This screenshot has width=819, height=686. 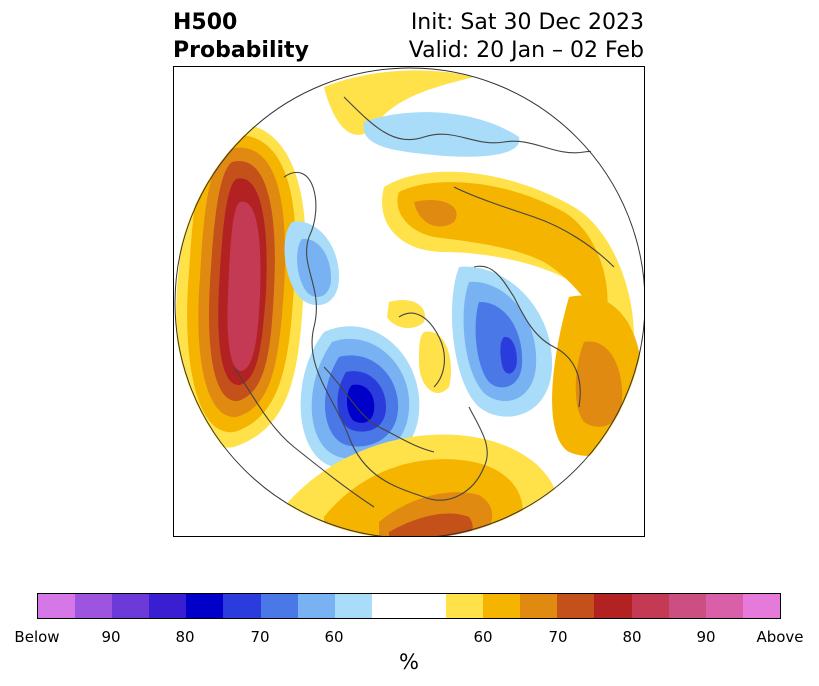 I want to click on colorbar-unit: %, so click(x=409, y=662).